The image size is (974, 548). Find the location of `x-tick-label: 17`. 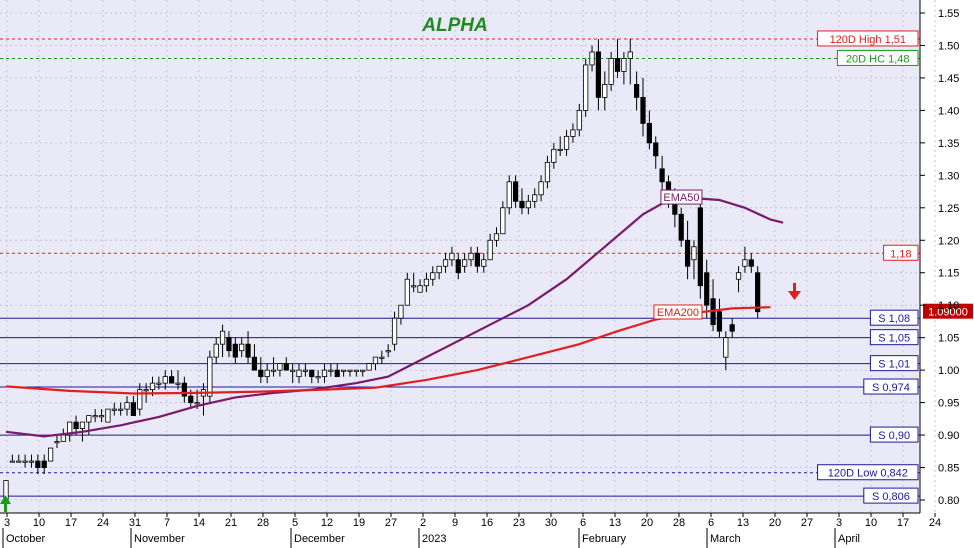

x-tick-label: 17 is located at coordinates (903, 523).